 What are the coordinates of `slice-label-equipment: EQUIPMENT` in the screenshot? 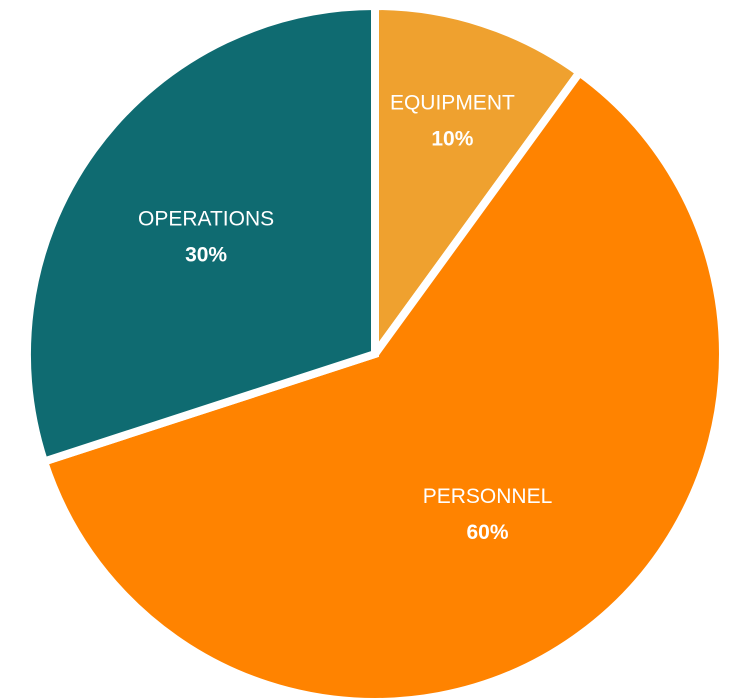 It's located at (452, 103).